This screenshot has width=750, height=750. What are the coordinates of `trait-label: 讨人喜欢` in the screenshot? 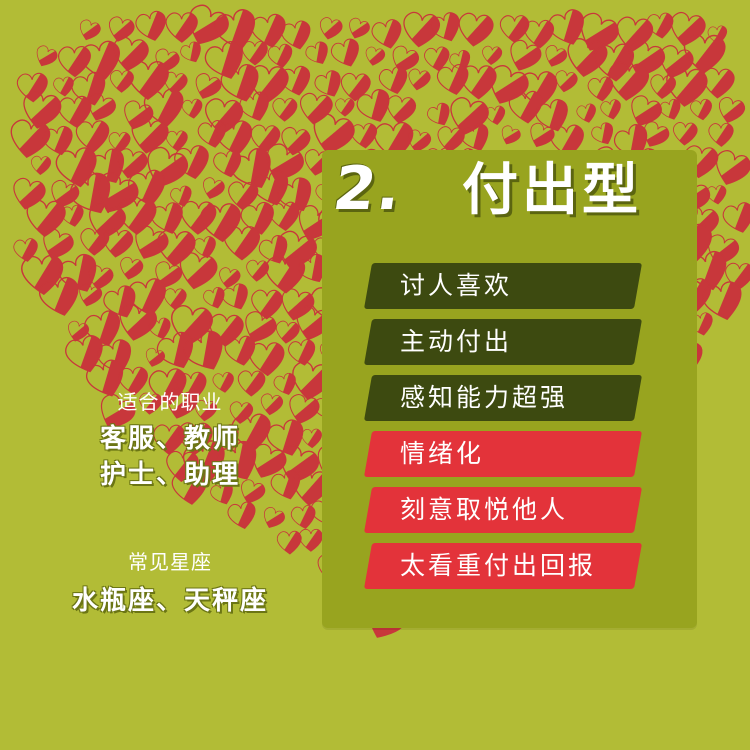 It's located at (456, 285).